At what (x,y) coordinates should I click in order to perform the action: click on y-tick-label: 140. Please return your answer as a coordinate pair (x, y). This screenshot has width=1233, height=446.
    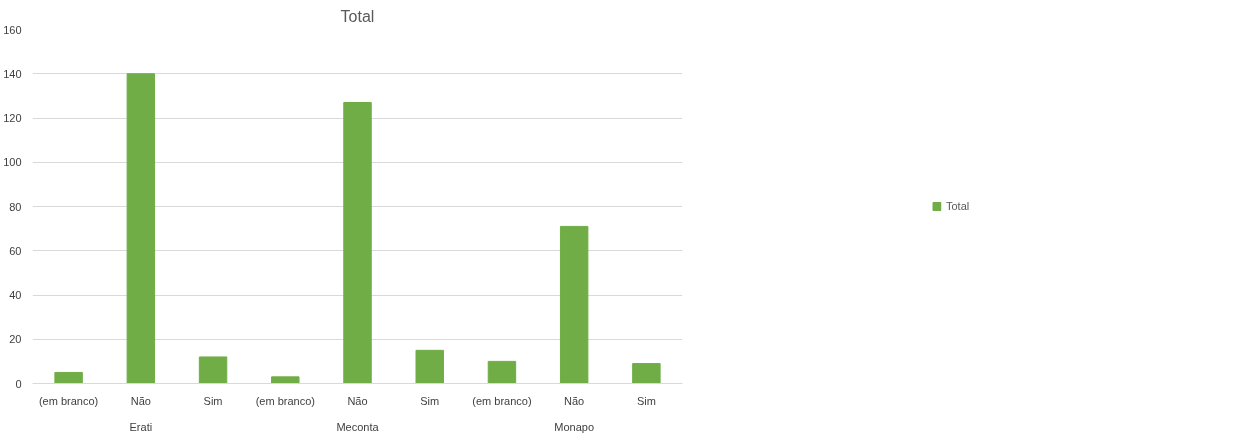
    Looking at the image, I should click on (12, 73).